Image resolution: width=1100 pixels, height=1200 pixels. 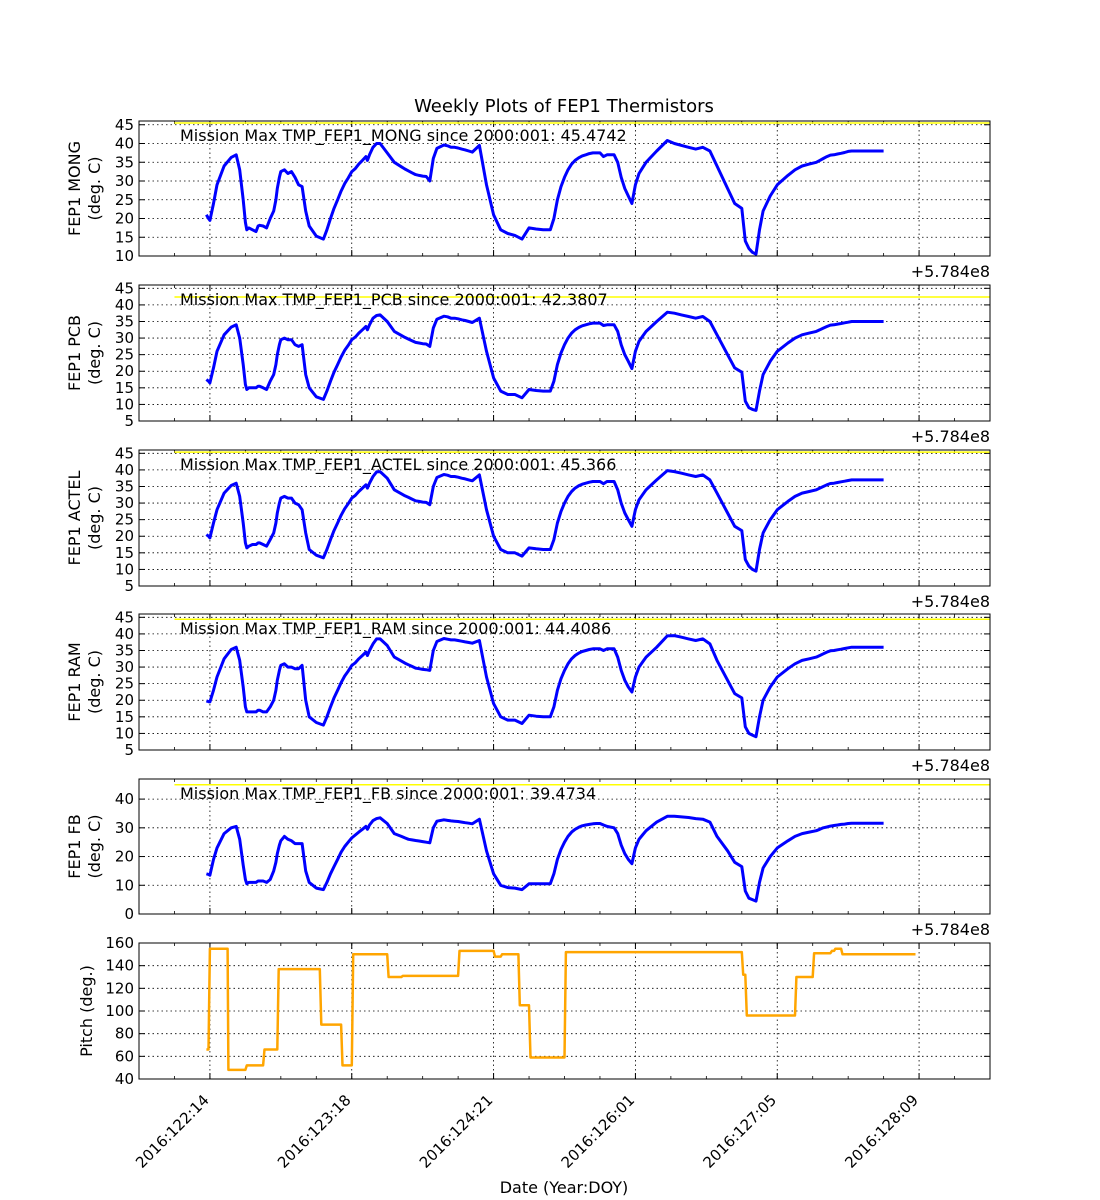 What do you see at coordinates (564, 1187) in the screenshot?
I see `x-axis-label: Date (Year:DOY)` at bounding box center [564, 1187].